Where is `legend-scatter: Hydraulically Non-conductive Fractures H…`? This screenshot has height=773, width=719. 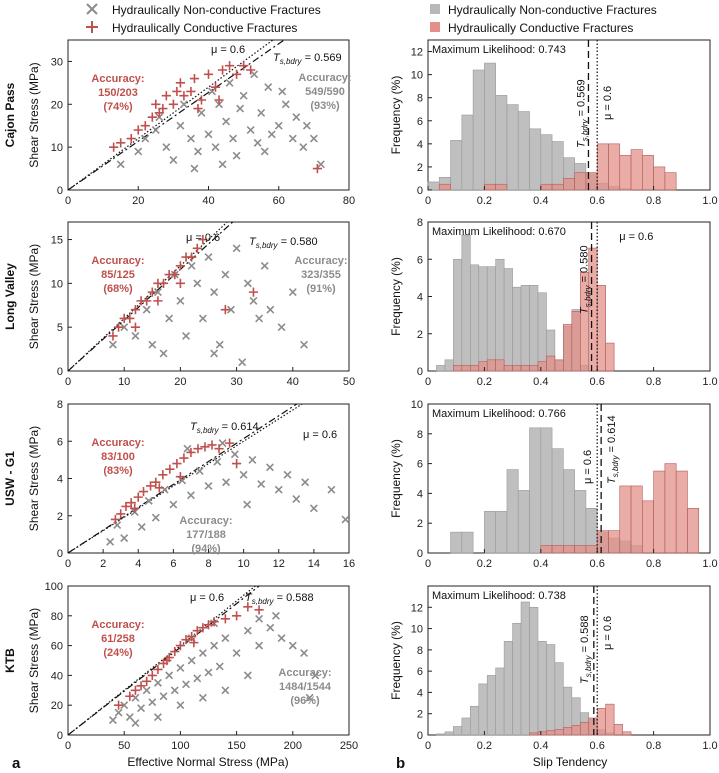
legend-scatter: Hydraulically Non-conductive Fractures H… is located at coordinates (203, 19).